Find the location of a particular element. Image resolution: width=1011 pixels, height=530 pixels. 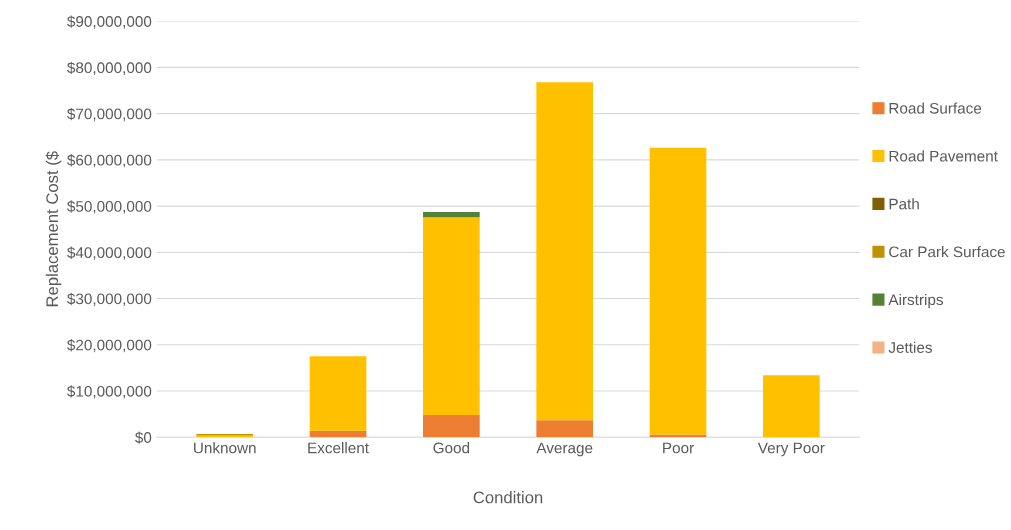

y-axis-title: Replacement Cost ($ is located at coordinates (53, 229).